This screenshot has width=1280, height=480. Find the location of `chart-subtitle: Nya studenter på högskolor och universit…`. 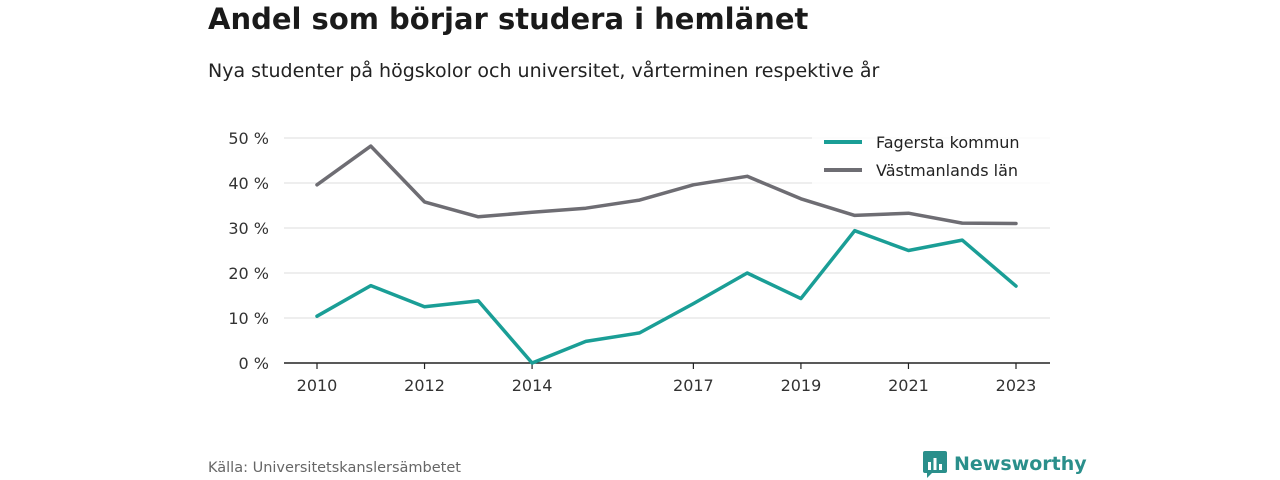

chart-subtitle: Nya studenter på högskolor och universit… is located at coordinates (544, 71).